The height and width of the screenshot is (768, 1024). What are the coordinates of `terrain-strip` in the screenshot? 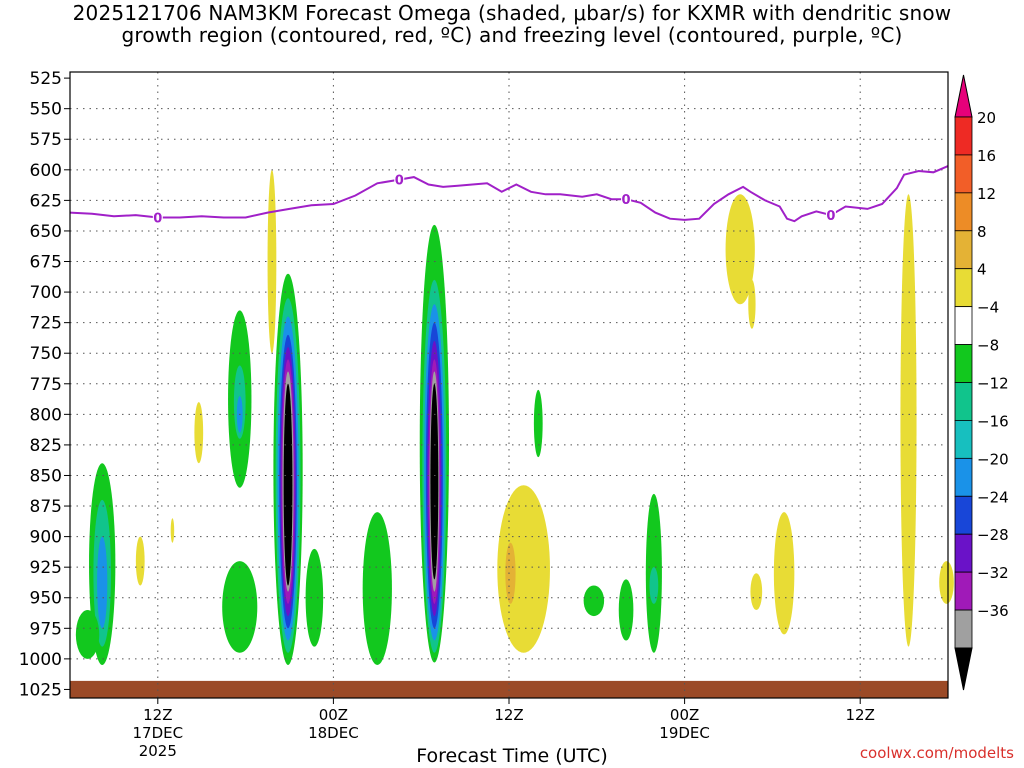 It's located at (509, 689).